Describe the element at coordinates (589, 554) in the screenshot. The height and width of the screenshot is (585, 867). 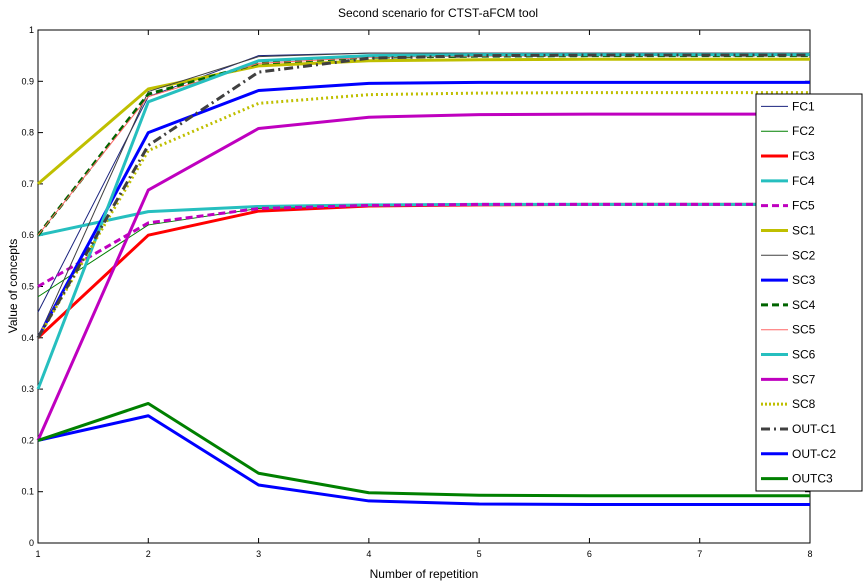
I see `x-tick-label: 6` at that location.